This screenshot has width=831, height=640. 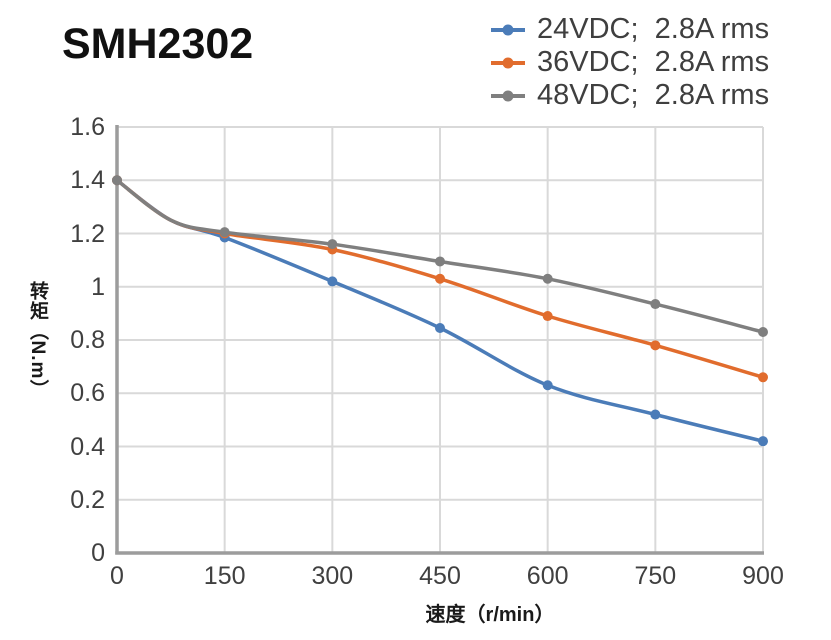 I want to click on legend-item-24vdc: 24VDC; 2.8A rms, so click(x=629, y=29).